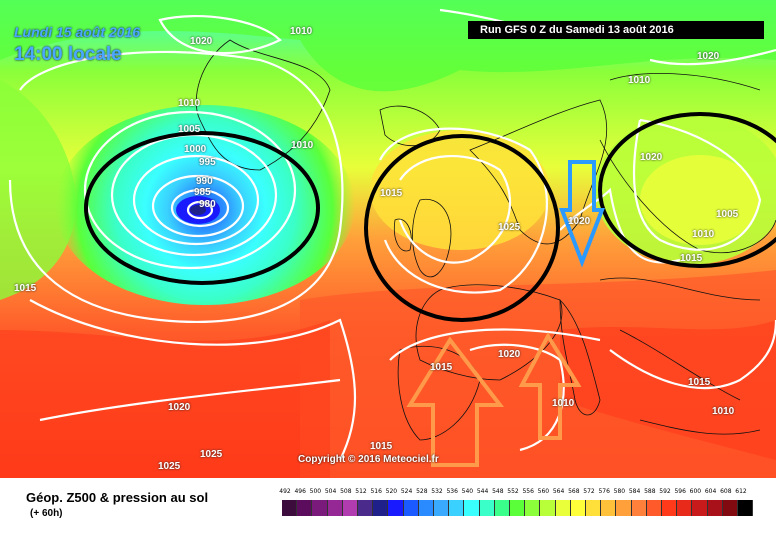  What do you see at coordinates (68, 54) in the screenshot?
I see `forecast-time: 14:00 locale` at bounding box center [68, 54].